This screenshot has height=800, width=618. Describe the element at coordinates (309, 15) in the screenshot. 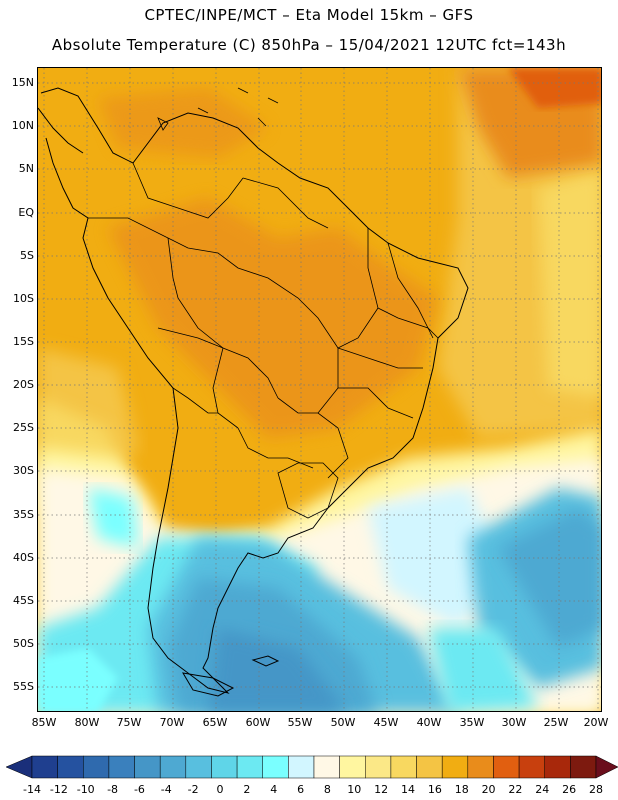

I see `title-line-1: CPTEC/INPE/MCT – Eta Model 15km – GFS` at that location.